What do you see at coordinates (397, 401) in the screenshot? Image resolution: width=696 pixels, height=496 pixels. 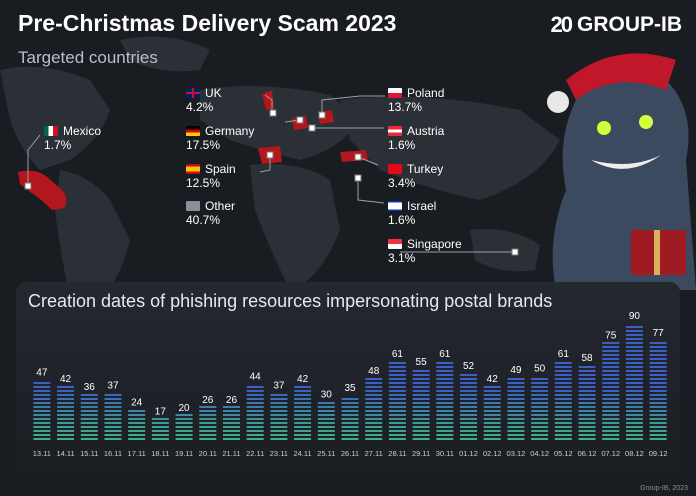 I see `bar-28.11` at bounding box center [397, 401].